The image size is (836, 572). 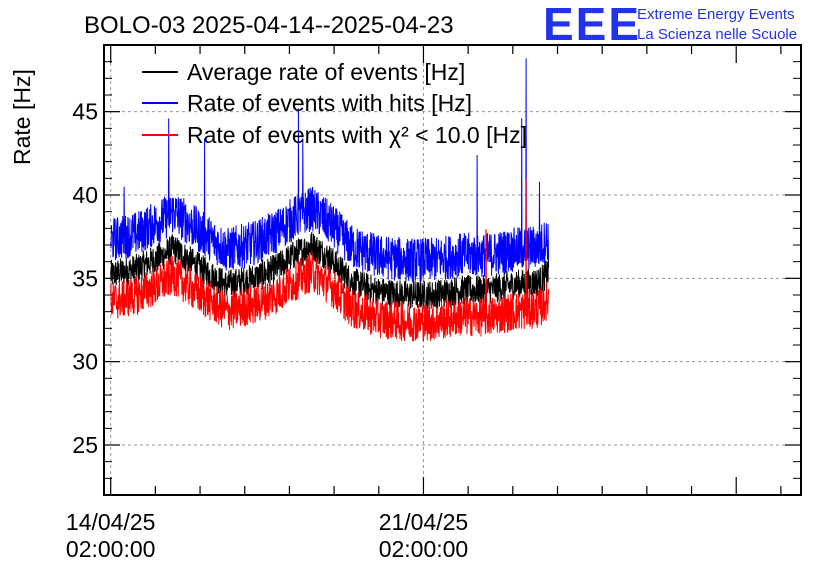 What do you see at coordinates (85, 445) in the screenshot?
I see `y-tick-label: 25` at bounding box center [85, 445].